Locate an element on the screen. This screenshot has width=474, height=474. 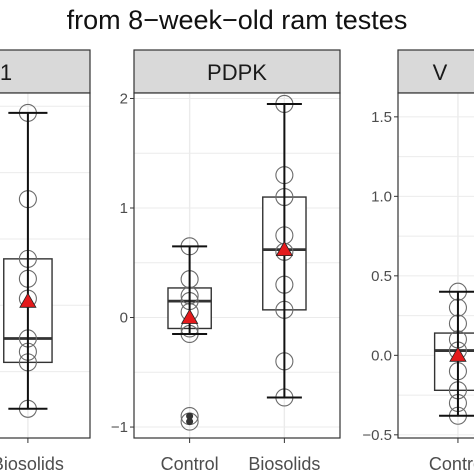
strip-label: V is located at coordinates (440, 72).